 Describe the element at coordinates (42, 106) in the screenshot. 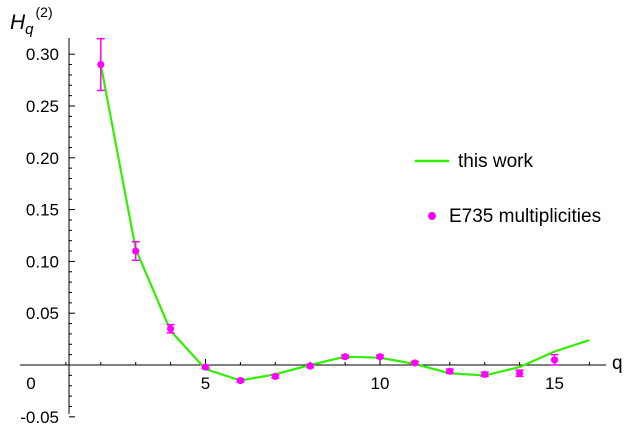

I see `y-tick-label: 0.25` at that location.